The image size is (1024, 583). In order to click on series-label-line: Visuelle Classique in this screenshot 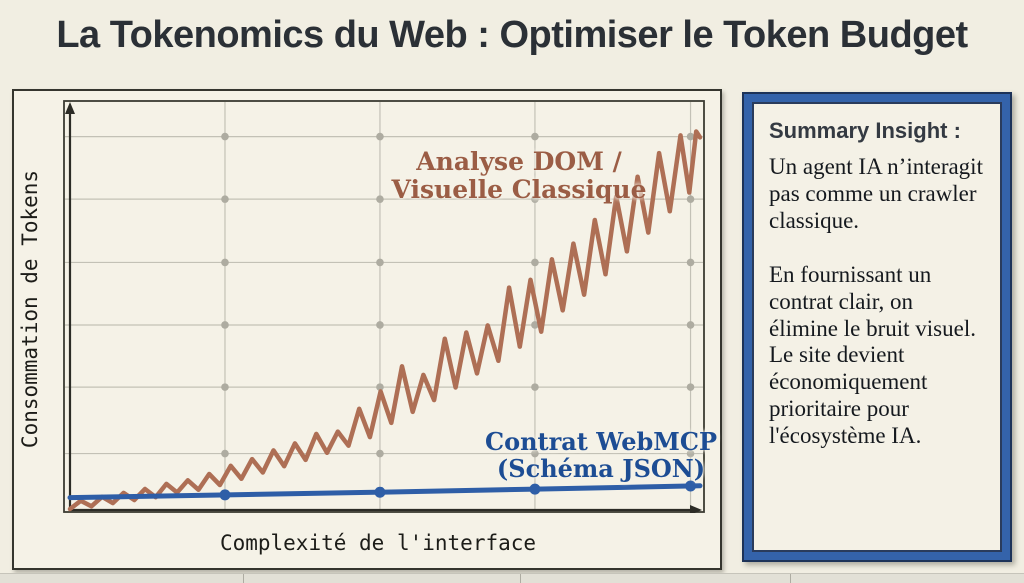, I will do `click(519, 189)`.